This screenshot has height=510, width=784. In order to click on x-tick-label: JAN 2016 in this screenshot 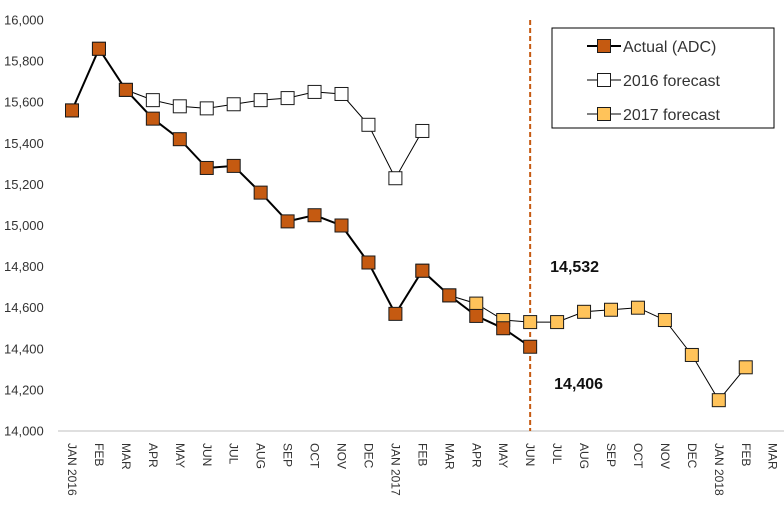, I will do `click(72, 469)`.